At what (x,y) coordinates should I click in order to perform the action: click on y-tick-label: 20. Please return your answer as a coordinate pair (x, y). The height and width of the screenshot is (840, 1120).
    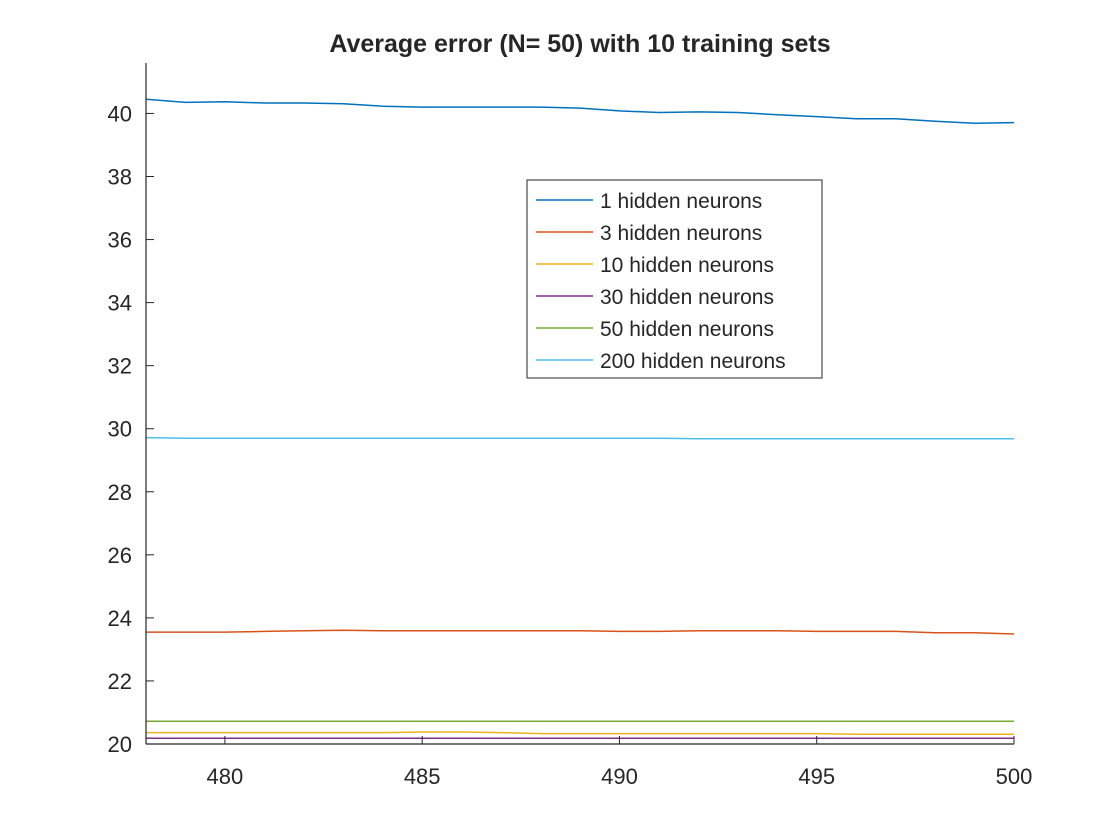
    Looking at the image, I should click on (120, 744).